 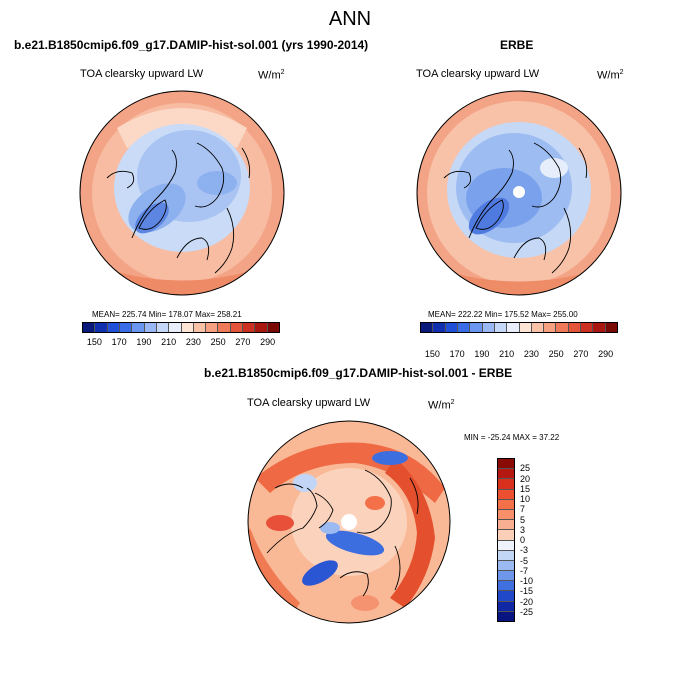 What do you see at coordinates (350, 19) in the screenshot?
I see `figure-title: ANN` at bounding box center [350, 19].